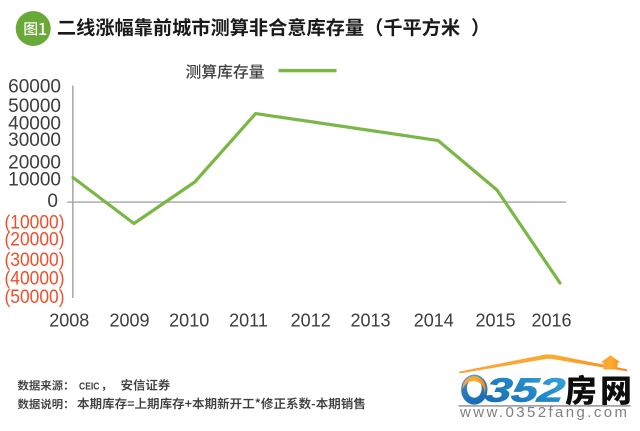 This screenshot has height=431, width=640. I want to click on svg-text: (20000), so click(35, 239).